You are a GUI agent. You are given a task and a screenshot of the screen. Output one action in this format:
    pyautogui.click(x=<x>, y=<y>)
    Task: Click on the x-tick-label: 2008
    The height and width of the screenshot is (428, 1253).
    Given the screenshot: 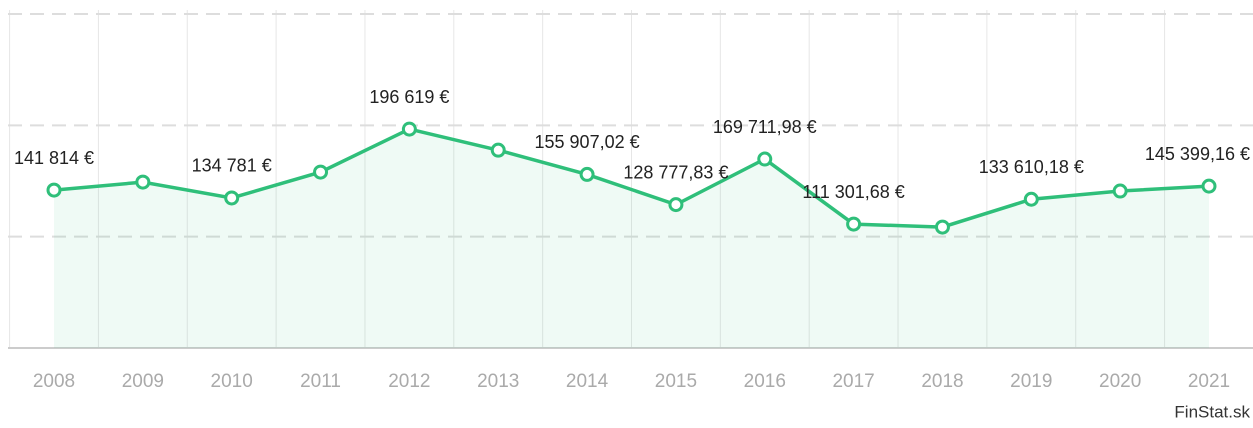 What is the action you would take?
    pyautogui.click(x=54, y=381)
    